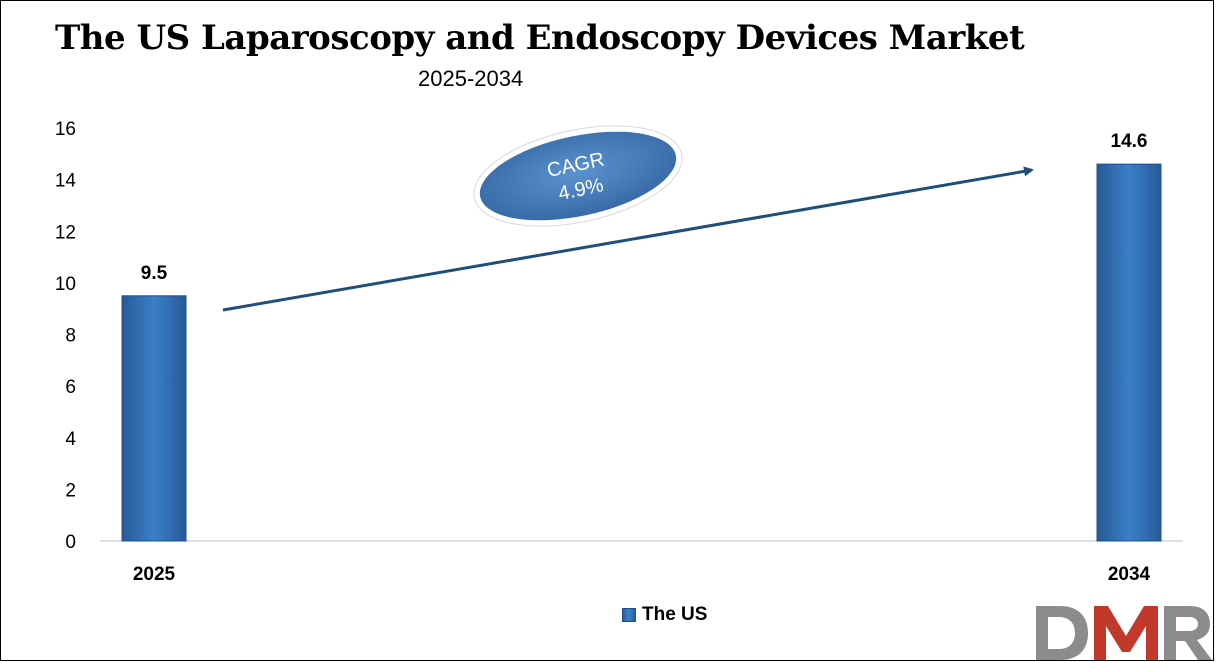  What do you see at coordinates (154, 273) in the screenshot?
I see `data-label: 9.5` at bounding box center [154, 273].